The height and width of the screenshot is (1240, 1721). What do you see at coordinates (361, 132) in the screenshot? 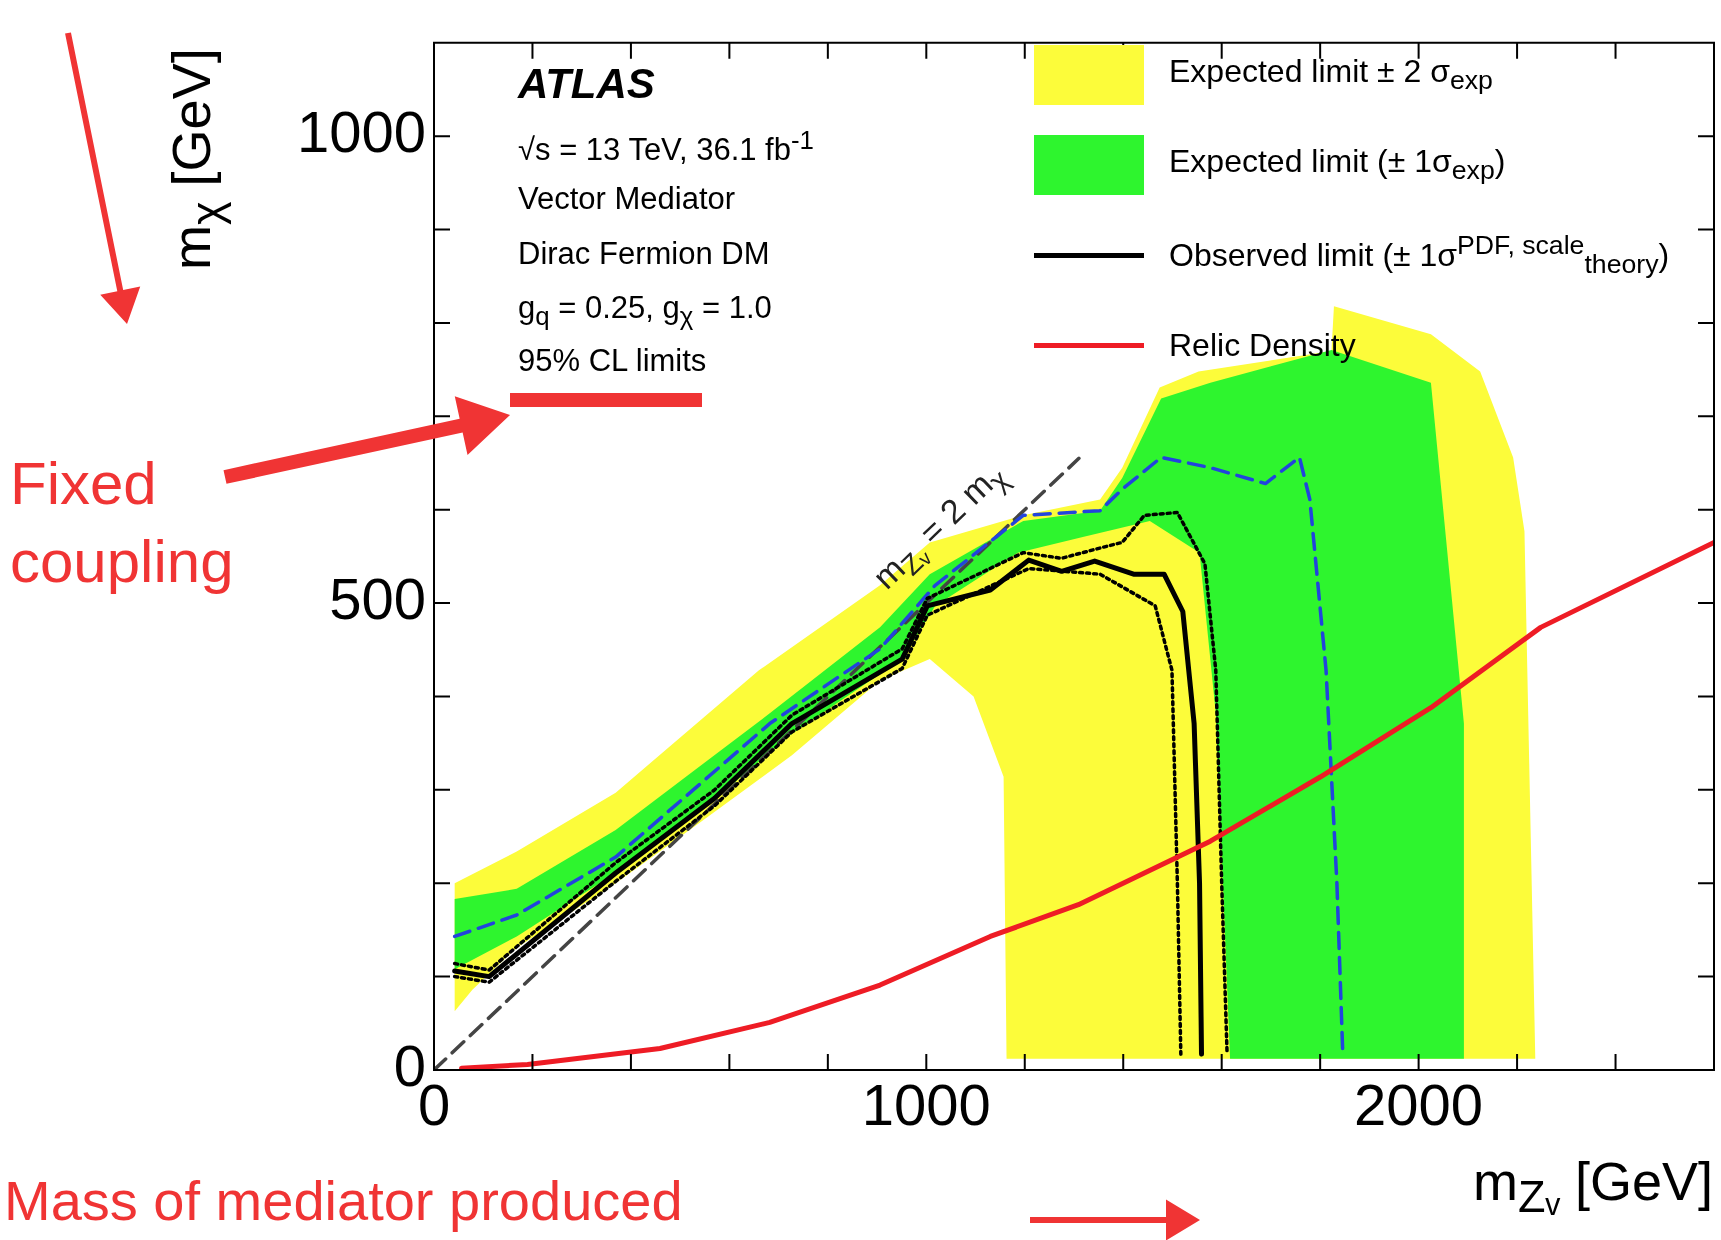
I see `y-tick-label: 1000` at bounding box center [361, 132].